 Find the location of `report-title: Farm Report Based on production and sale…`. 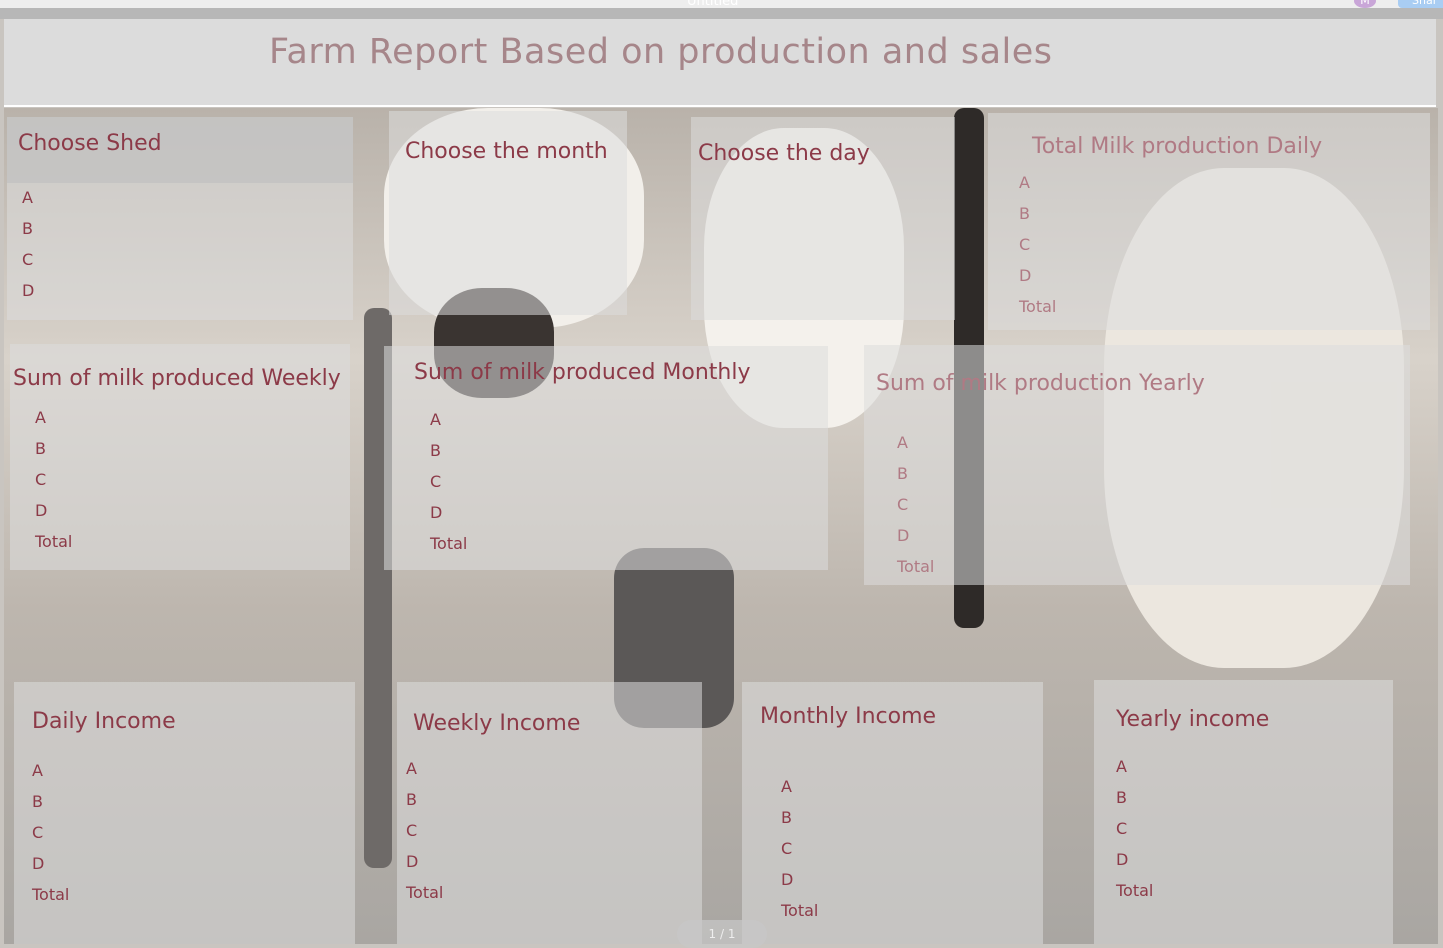

report-title: Farm Report Based on production and sale… is located at coordinates (661, 52).